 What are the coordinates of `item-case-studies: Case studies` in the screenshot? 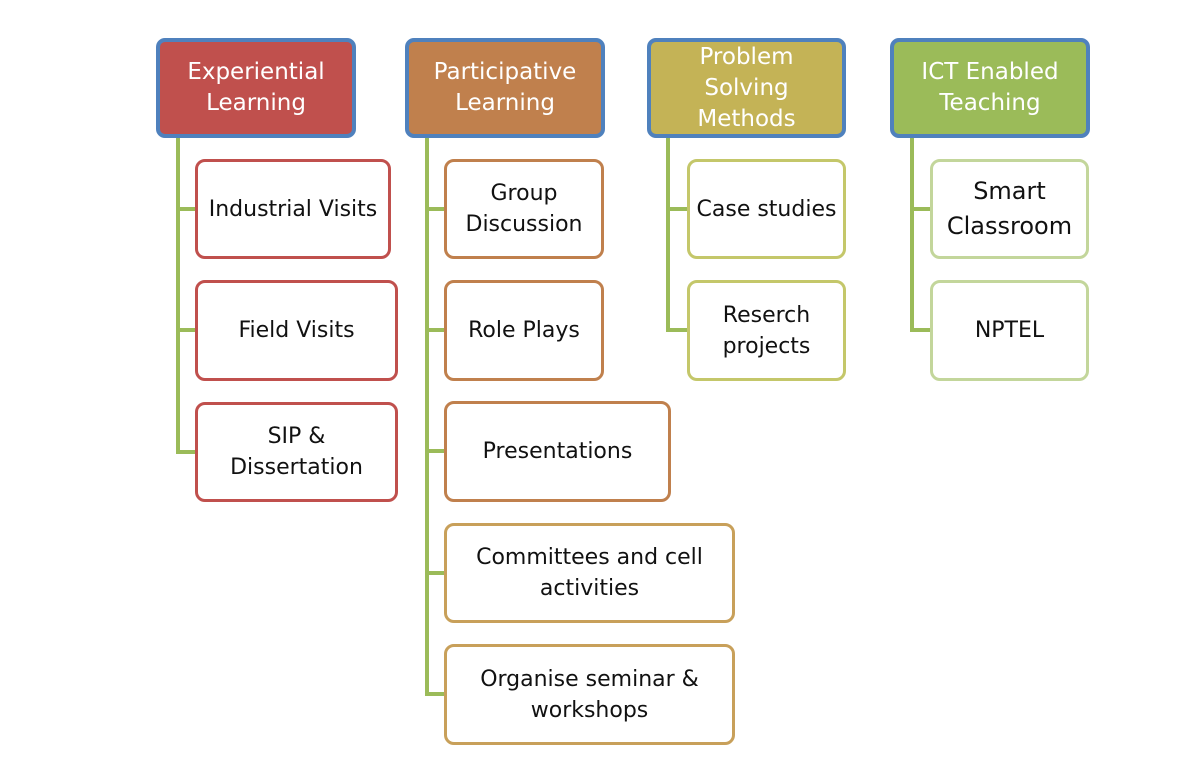 It's located at (766, 209).